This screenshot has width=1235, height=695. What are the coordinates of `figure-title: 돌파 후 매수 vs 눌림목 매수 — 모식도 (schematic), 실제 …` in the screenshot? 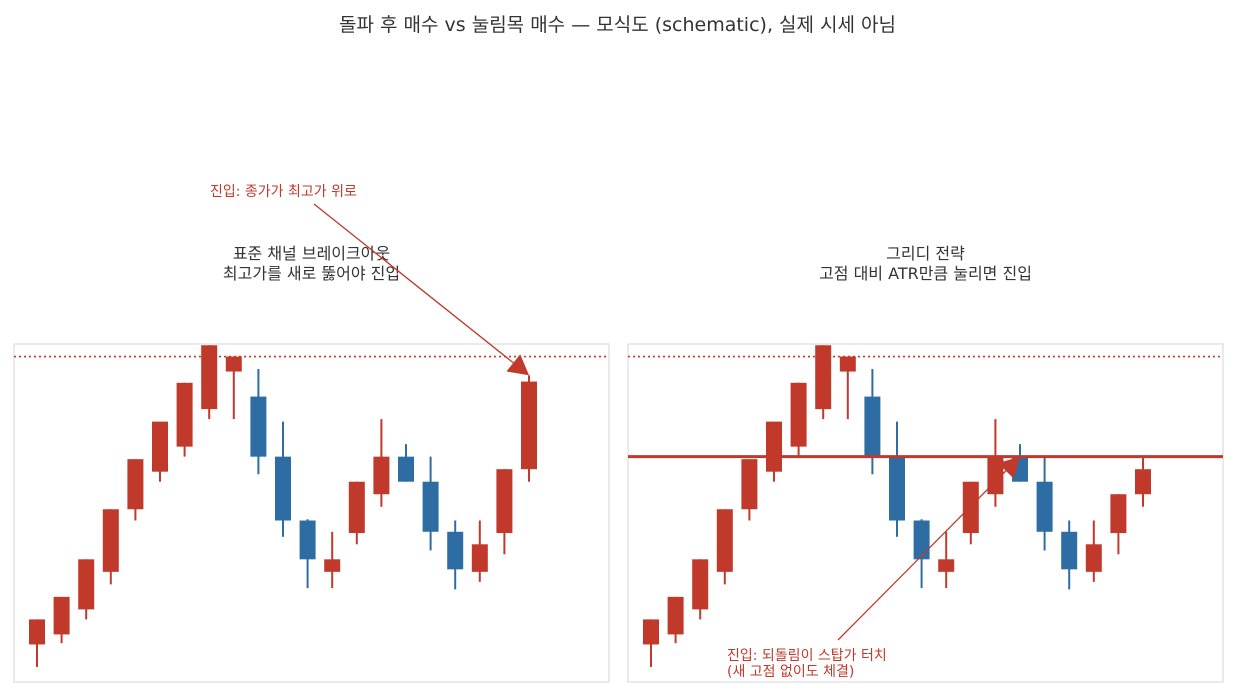 It's located at (617, 25).